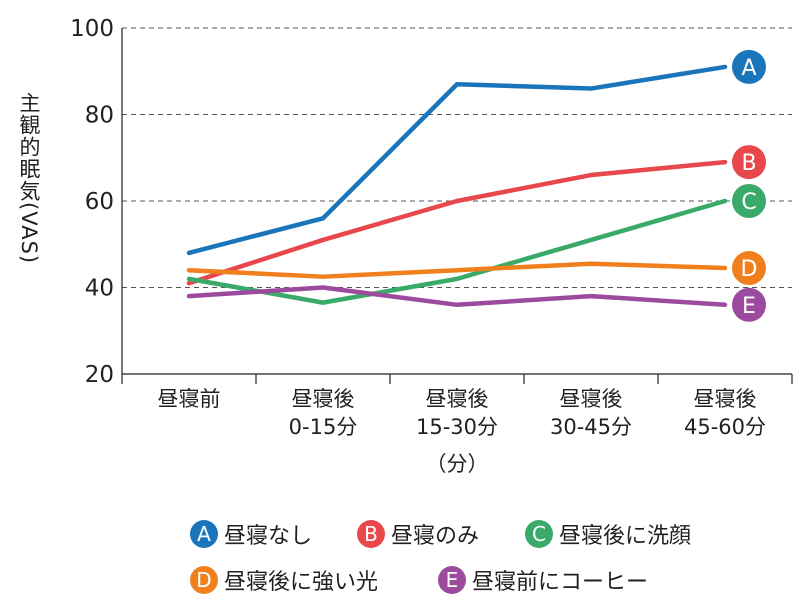 The width and height of the screenshot is (800, 607). Describe the element at coordinates (591, 399) in the screenshot. I see `x-tick-label-3-0: 昼寝後` at that location.